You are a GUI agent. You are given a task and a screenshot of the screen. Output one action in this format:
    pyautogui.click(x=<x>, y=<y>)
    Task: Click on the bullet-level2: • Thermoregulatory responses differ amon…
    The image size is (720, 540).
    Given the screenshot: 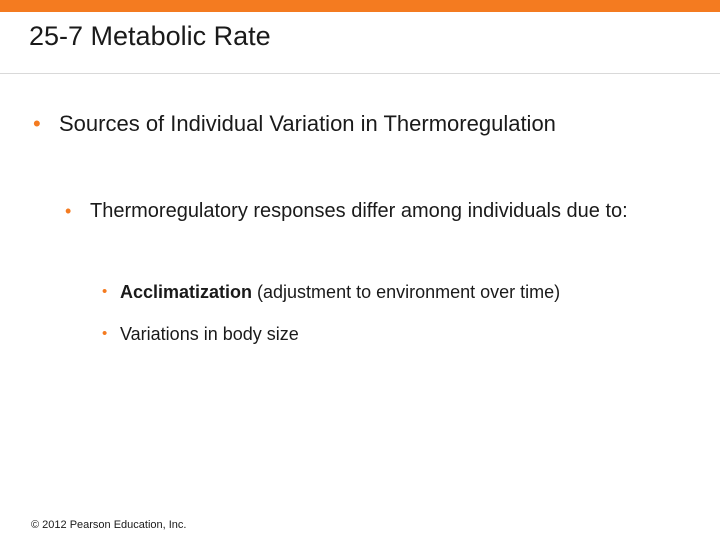 What is the action you would take?
    pyautogui.click(x=385, y=211)
    